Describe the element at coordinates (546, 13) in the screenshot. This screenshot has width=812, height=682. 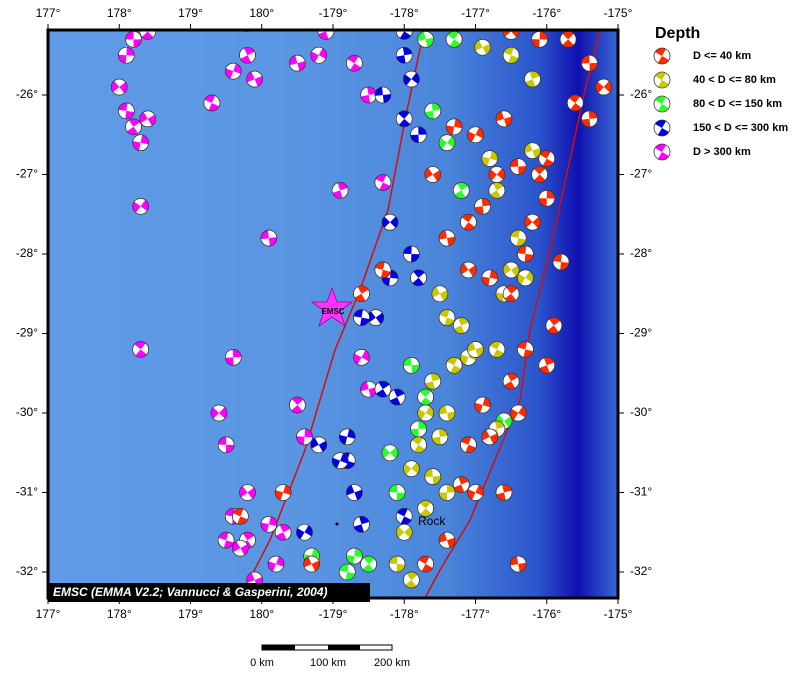
I see `lon-label: -176°` at that location.